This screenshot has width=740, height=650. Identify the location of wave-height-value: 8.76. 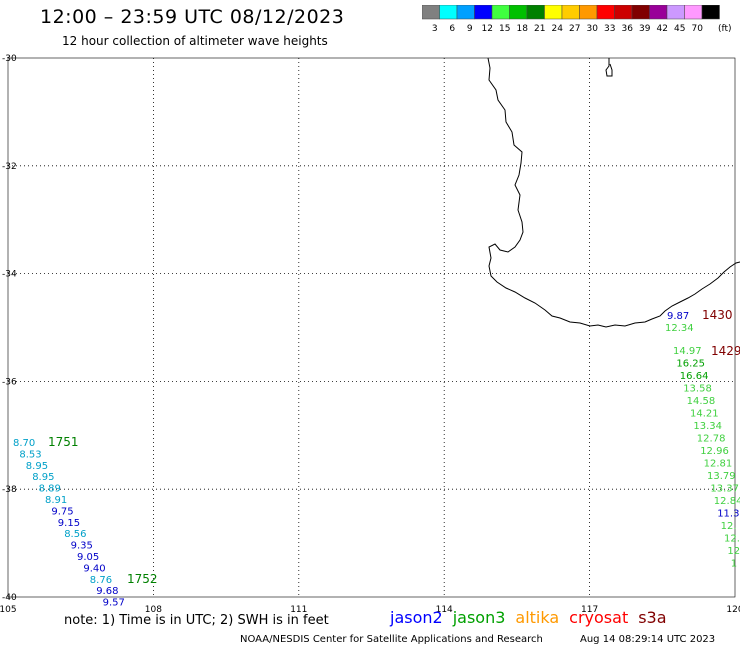
(101, 580).